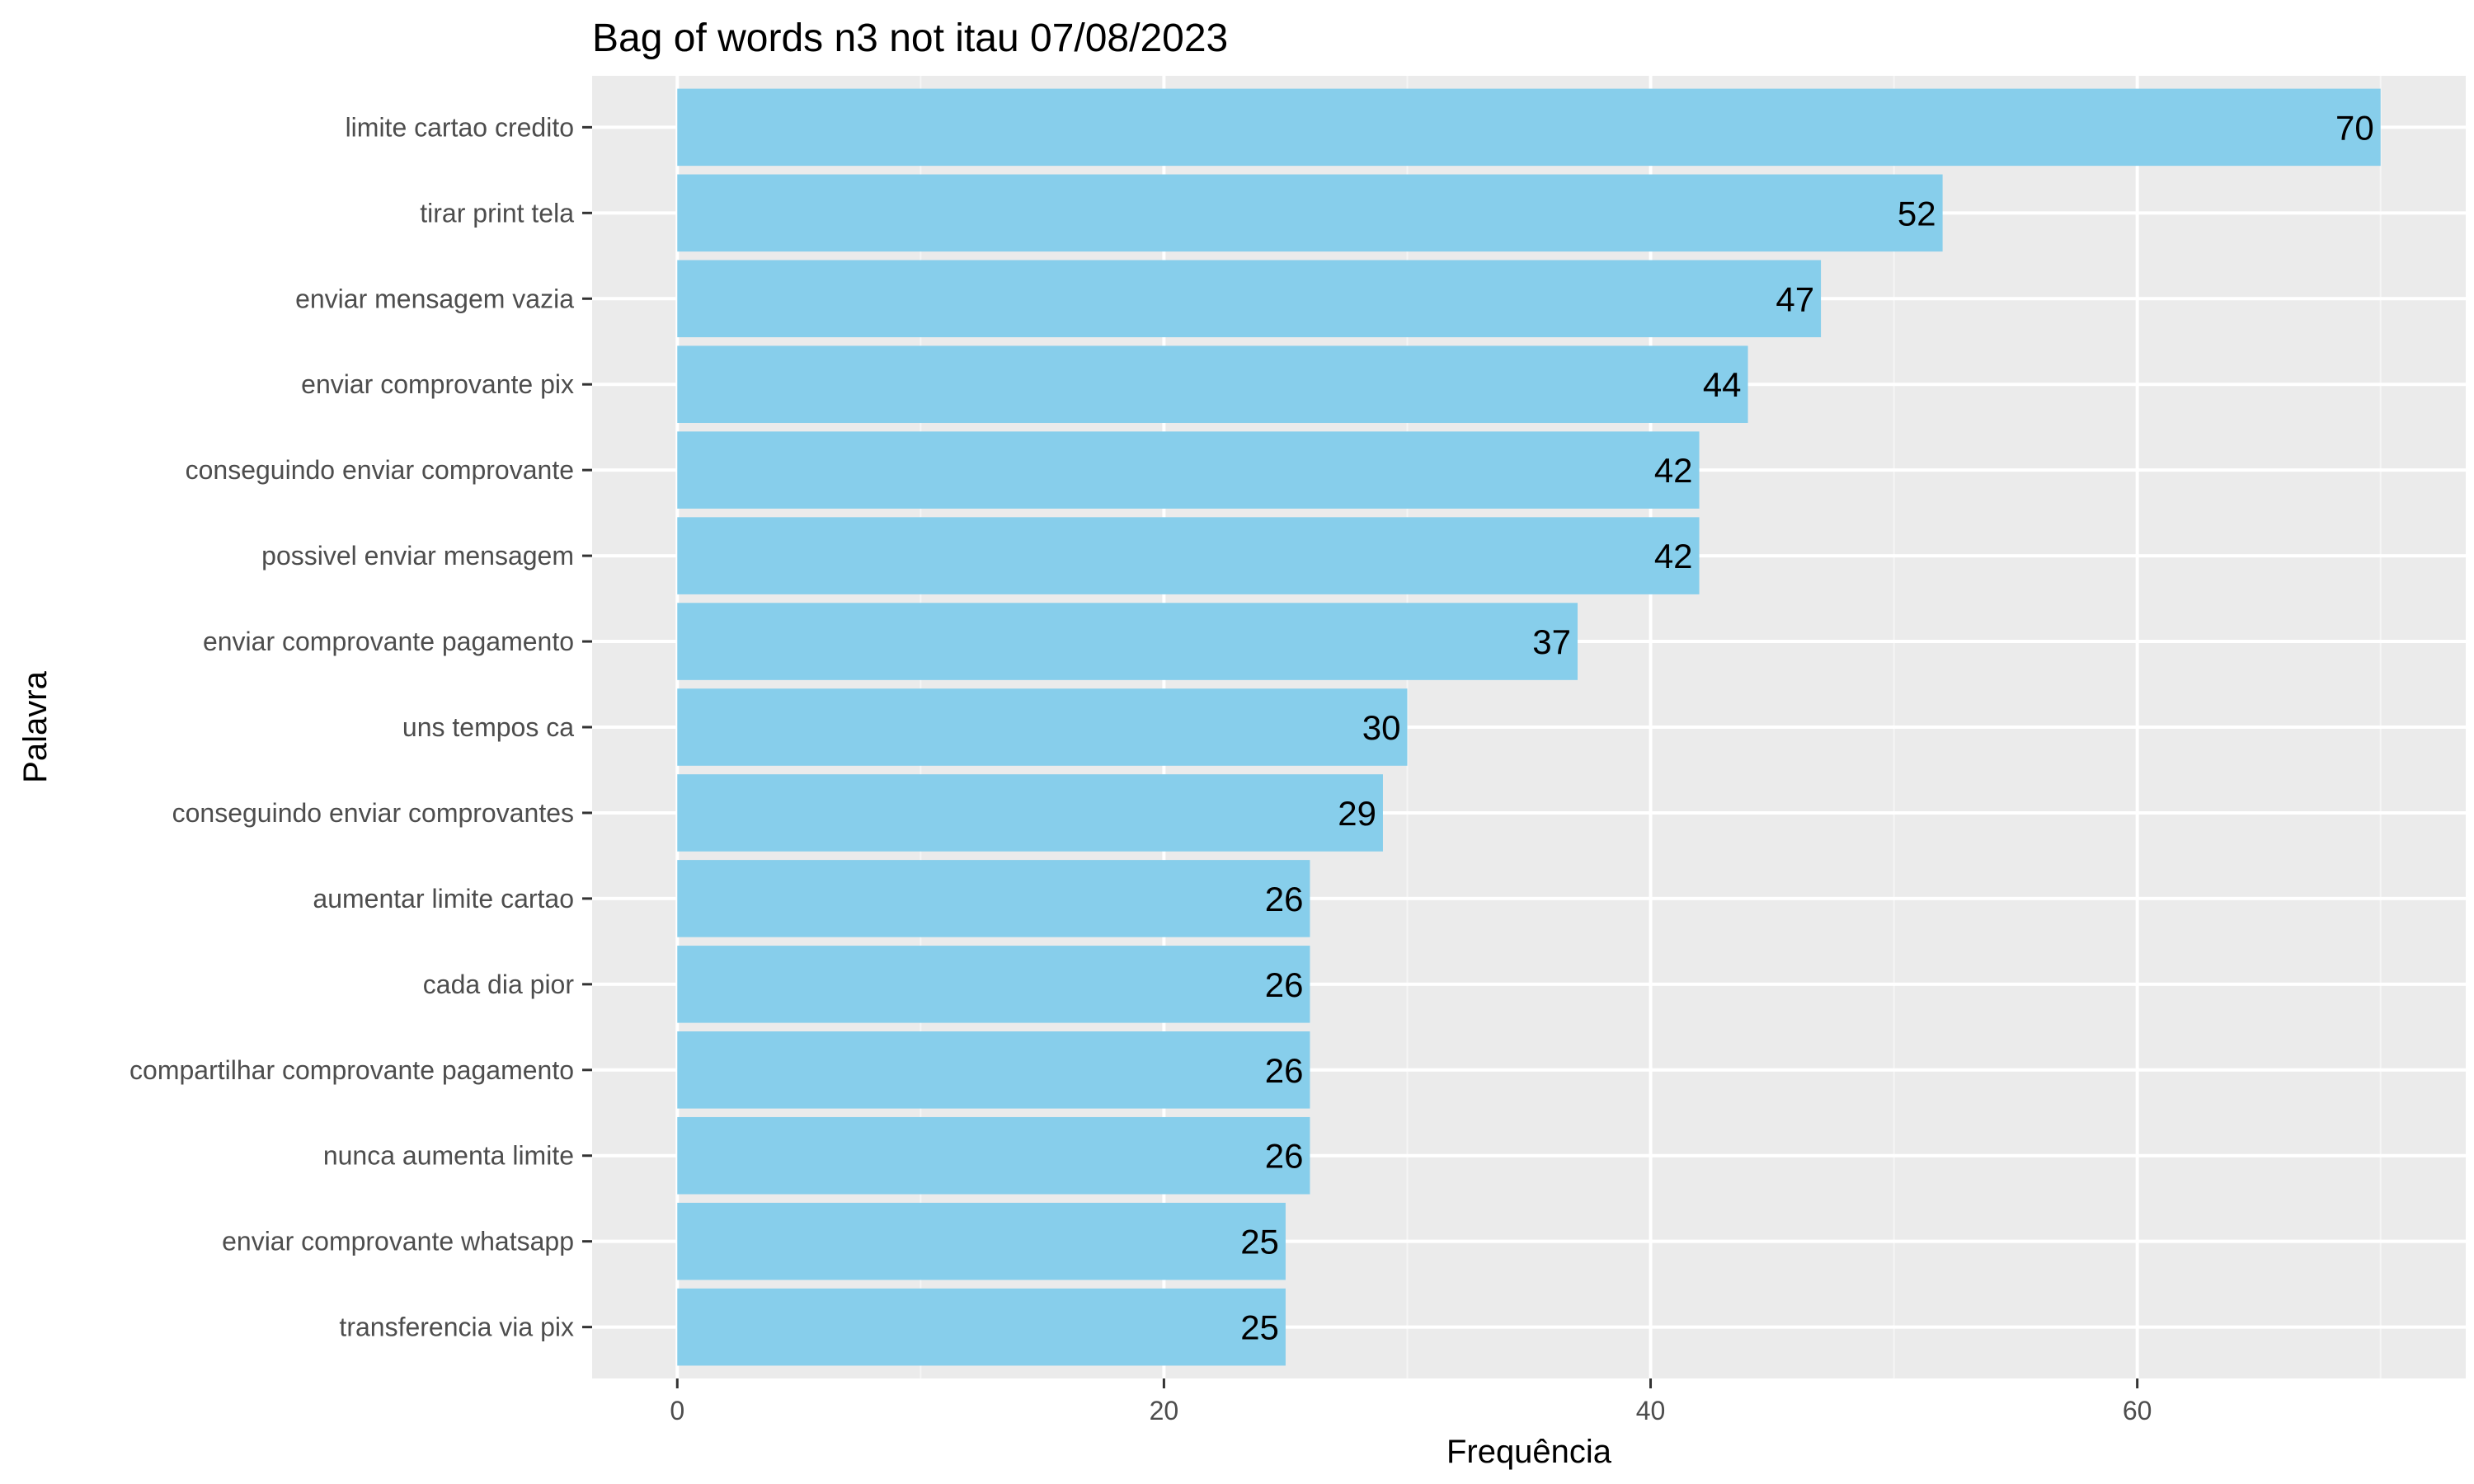 The width and height of the screenshot is (2474, 1484). I want to click on y-tick-label: enviar mensagem vazia, so click(434, 298).